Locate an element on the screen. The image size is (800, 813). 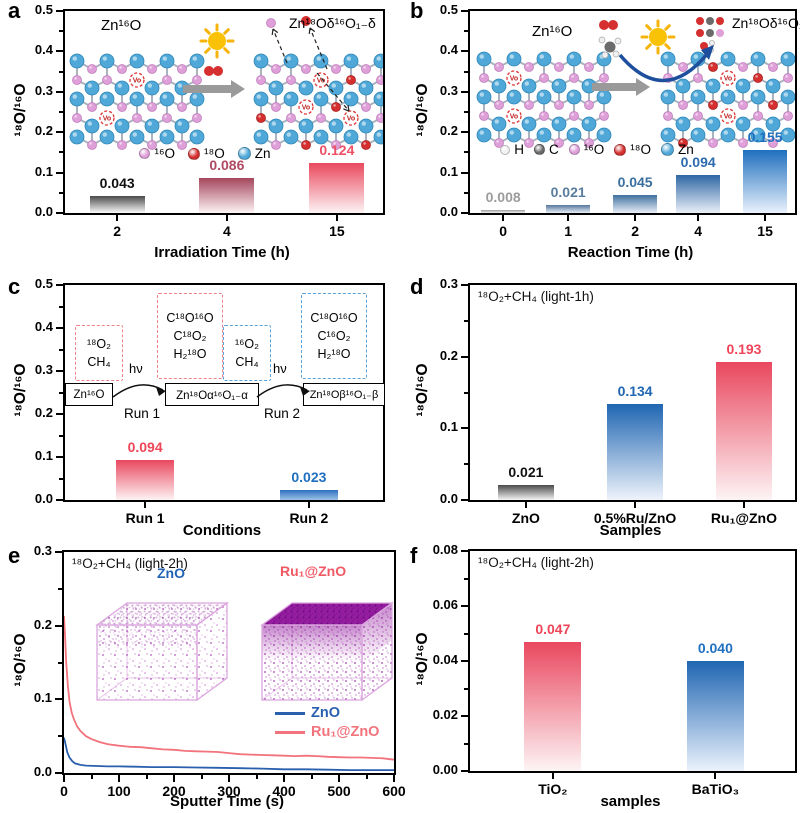
x-tick-label: 15 is located at coordinates (765, 231).